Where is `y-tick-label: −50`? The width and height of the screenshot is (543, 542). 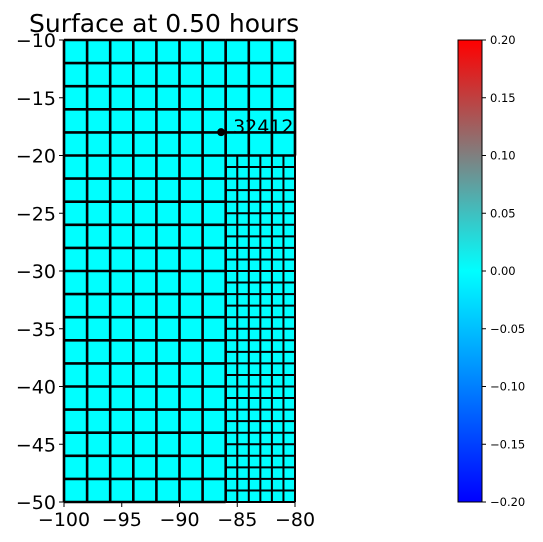 y-tick-label: −50 is located at coordinates (36, 503).